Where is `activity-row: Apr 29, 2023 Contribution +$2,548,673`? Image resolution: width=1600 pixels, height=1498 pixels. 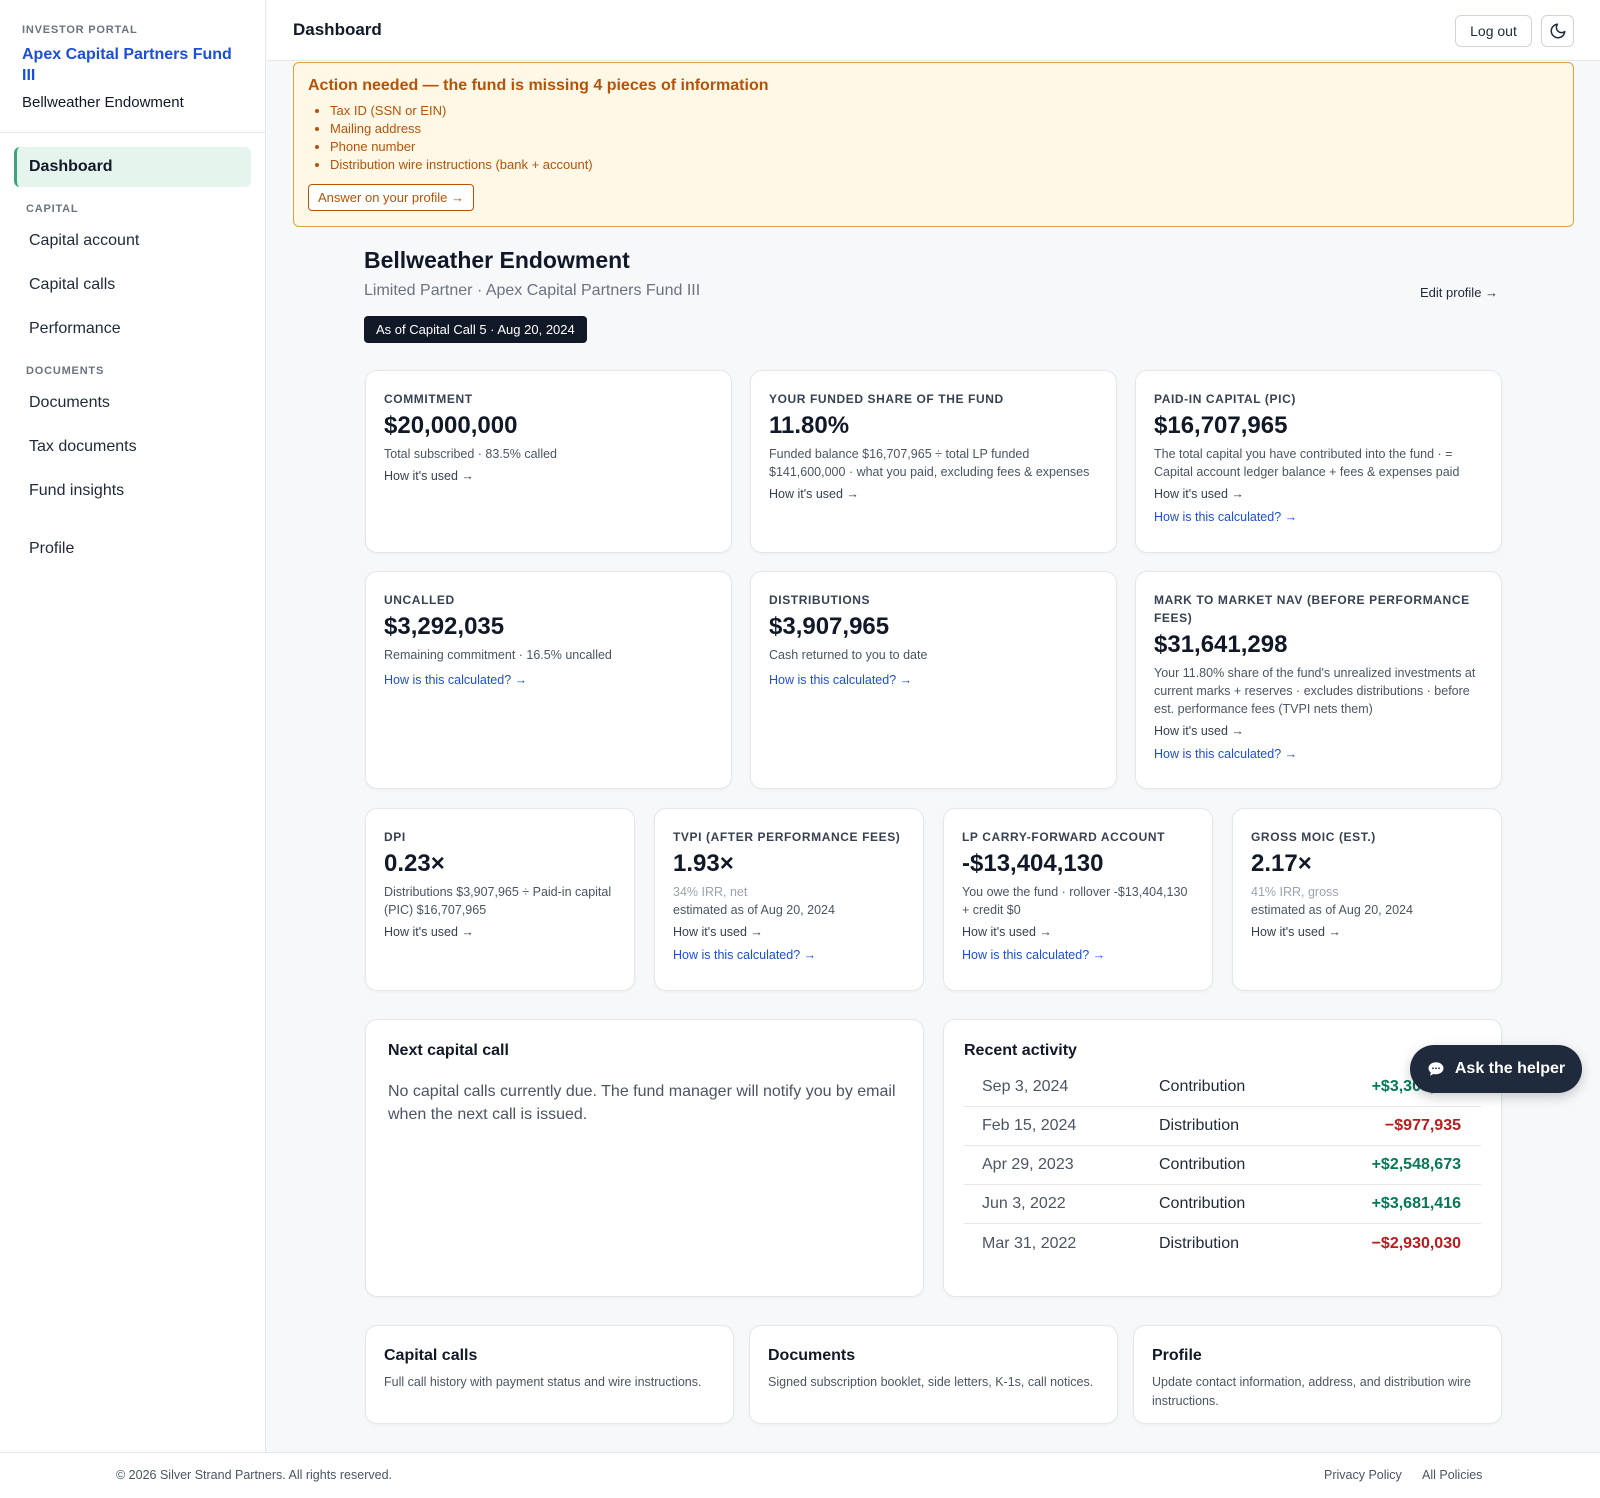
activity-row: Apr 29, 2023 Contribution +$2,548,673 is located at coordinates (1222, 1165).